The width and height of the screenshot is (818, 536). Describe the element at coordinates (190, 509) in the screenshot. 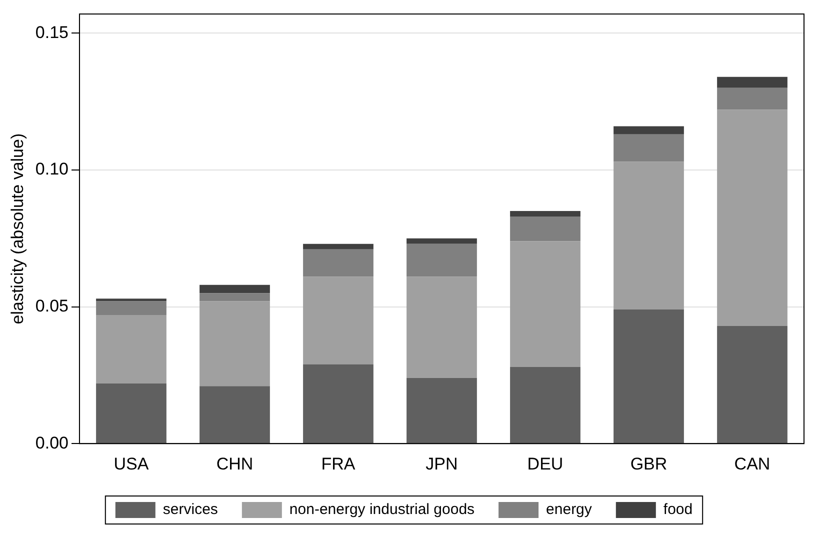

I see `legend-label: services` at that location.